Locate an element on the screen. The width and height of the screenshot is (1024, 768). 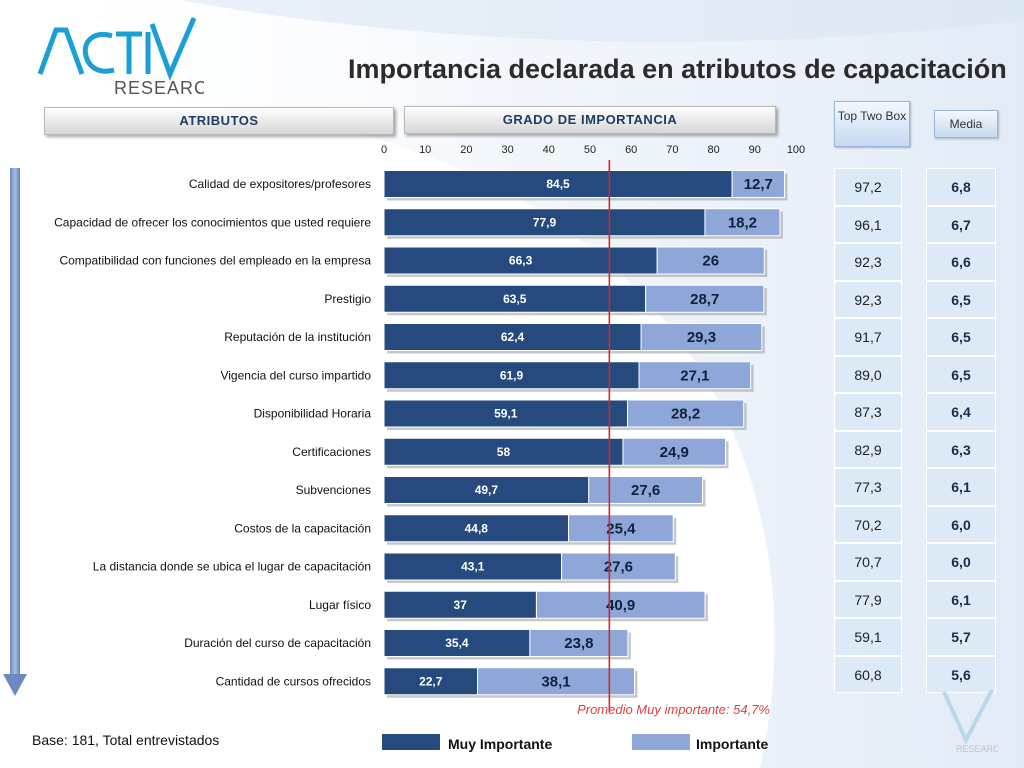
x-tick-label: 90 is located at coordinates (755, 150).